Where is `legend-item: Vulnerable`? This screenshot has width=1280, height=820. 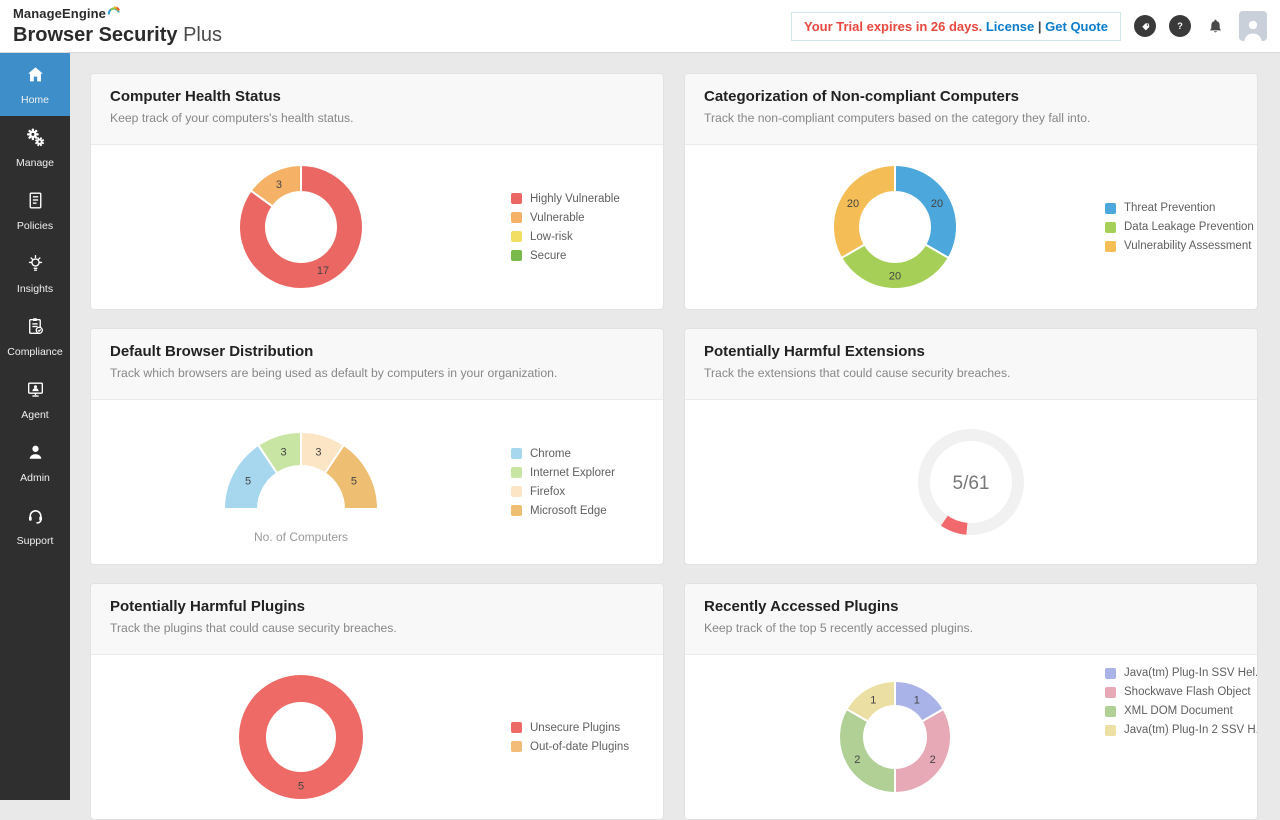 legend-item: Vulnerable is located at coordinates (583, 218).